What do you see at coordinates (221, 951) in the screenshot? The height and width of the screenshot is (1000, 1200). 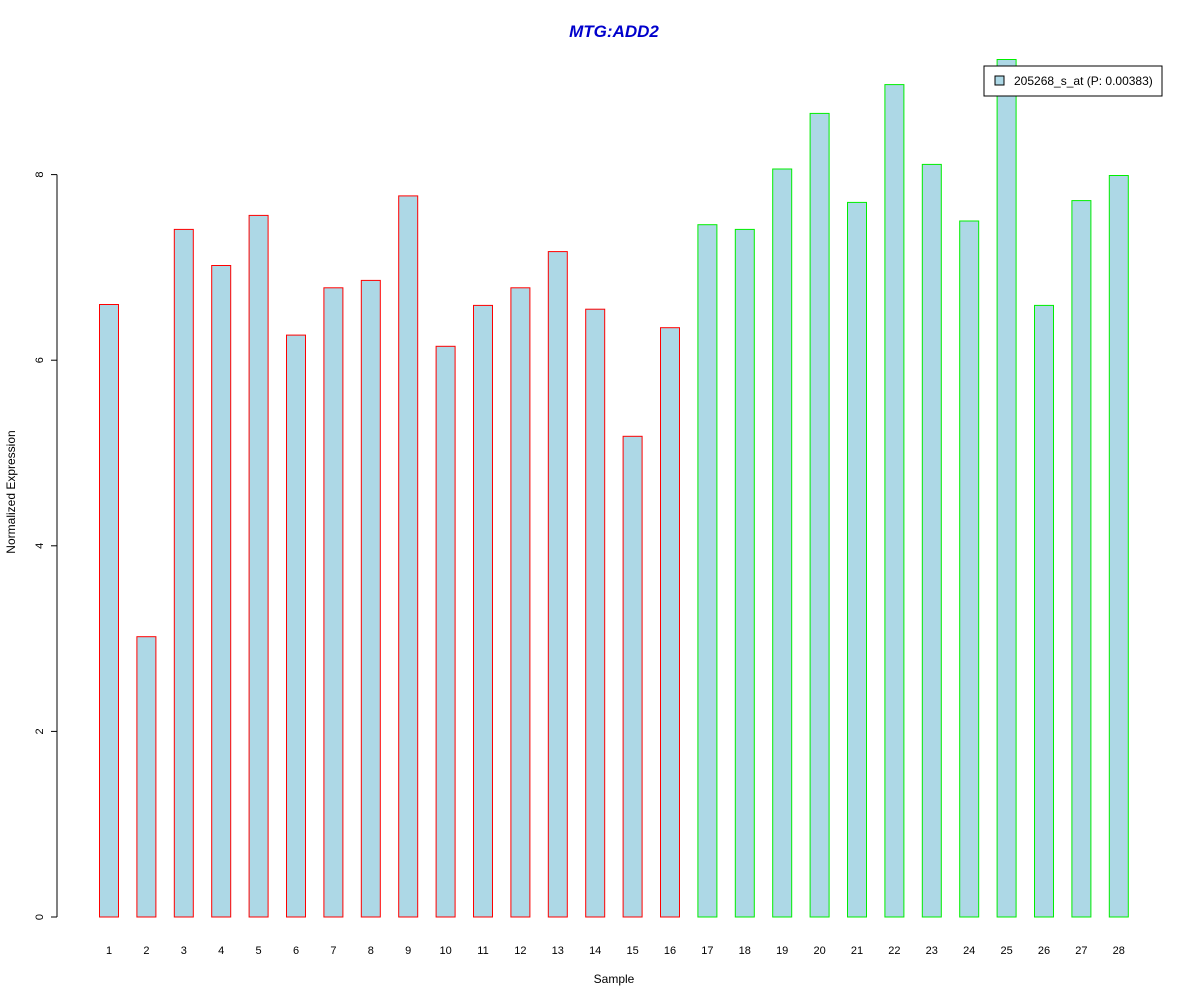 I see `x-tick-label: 4` at bounding box center [221, 951].